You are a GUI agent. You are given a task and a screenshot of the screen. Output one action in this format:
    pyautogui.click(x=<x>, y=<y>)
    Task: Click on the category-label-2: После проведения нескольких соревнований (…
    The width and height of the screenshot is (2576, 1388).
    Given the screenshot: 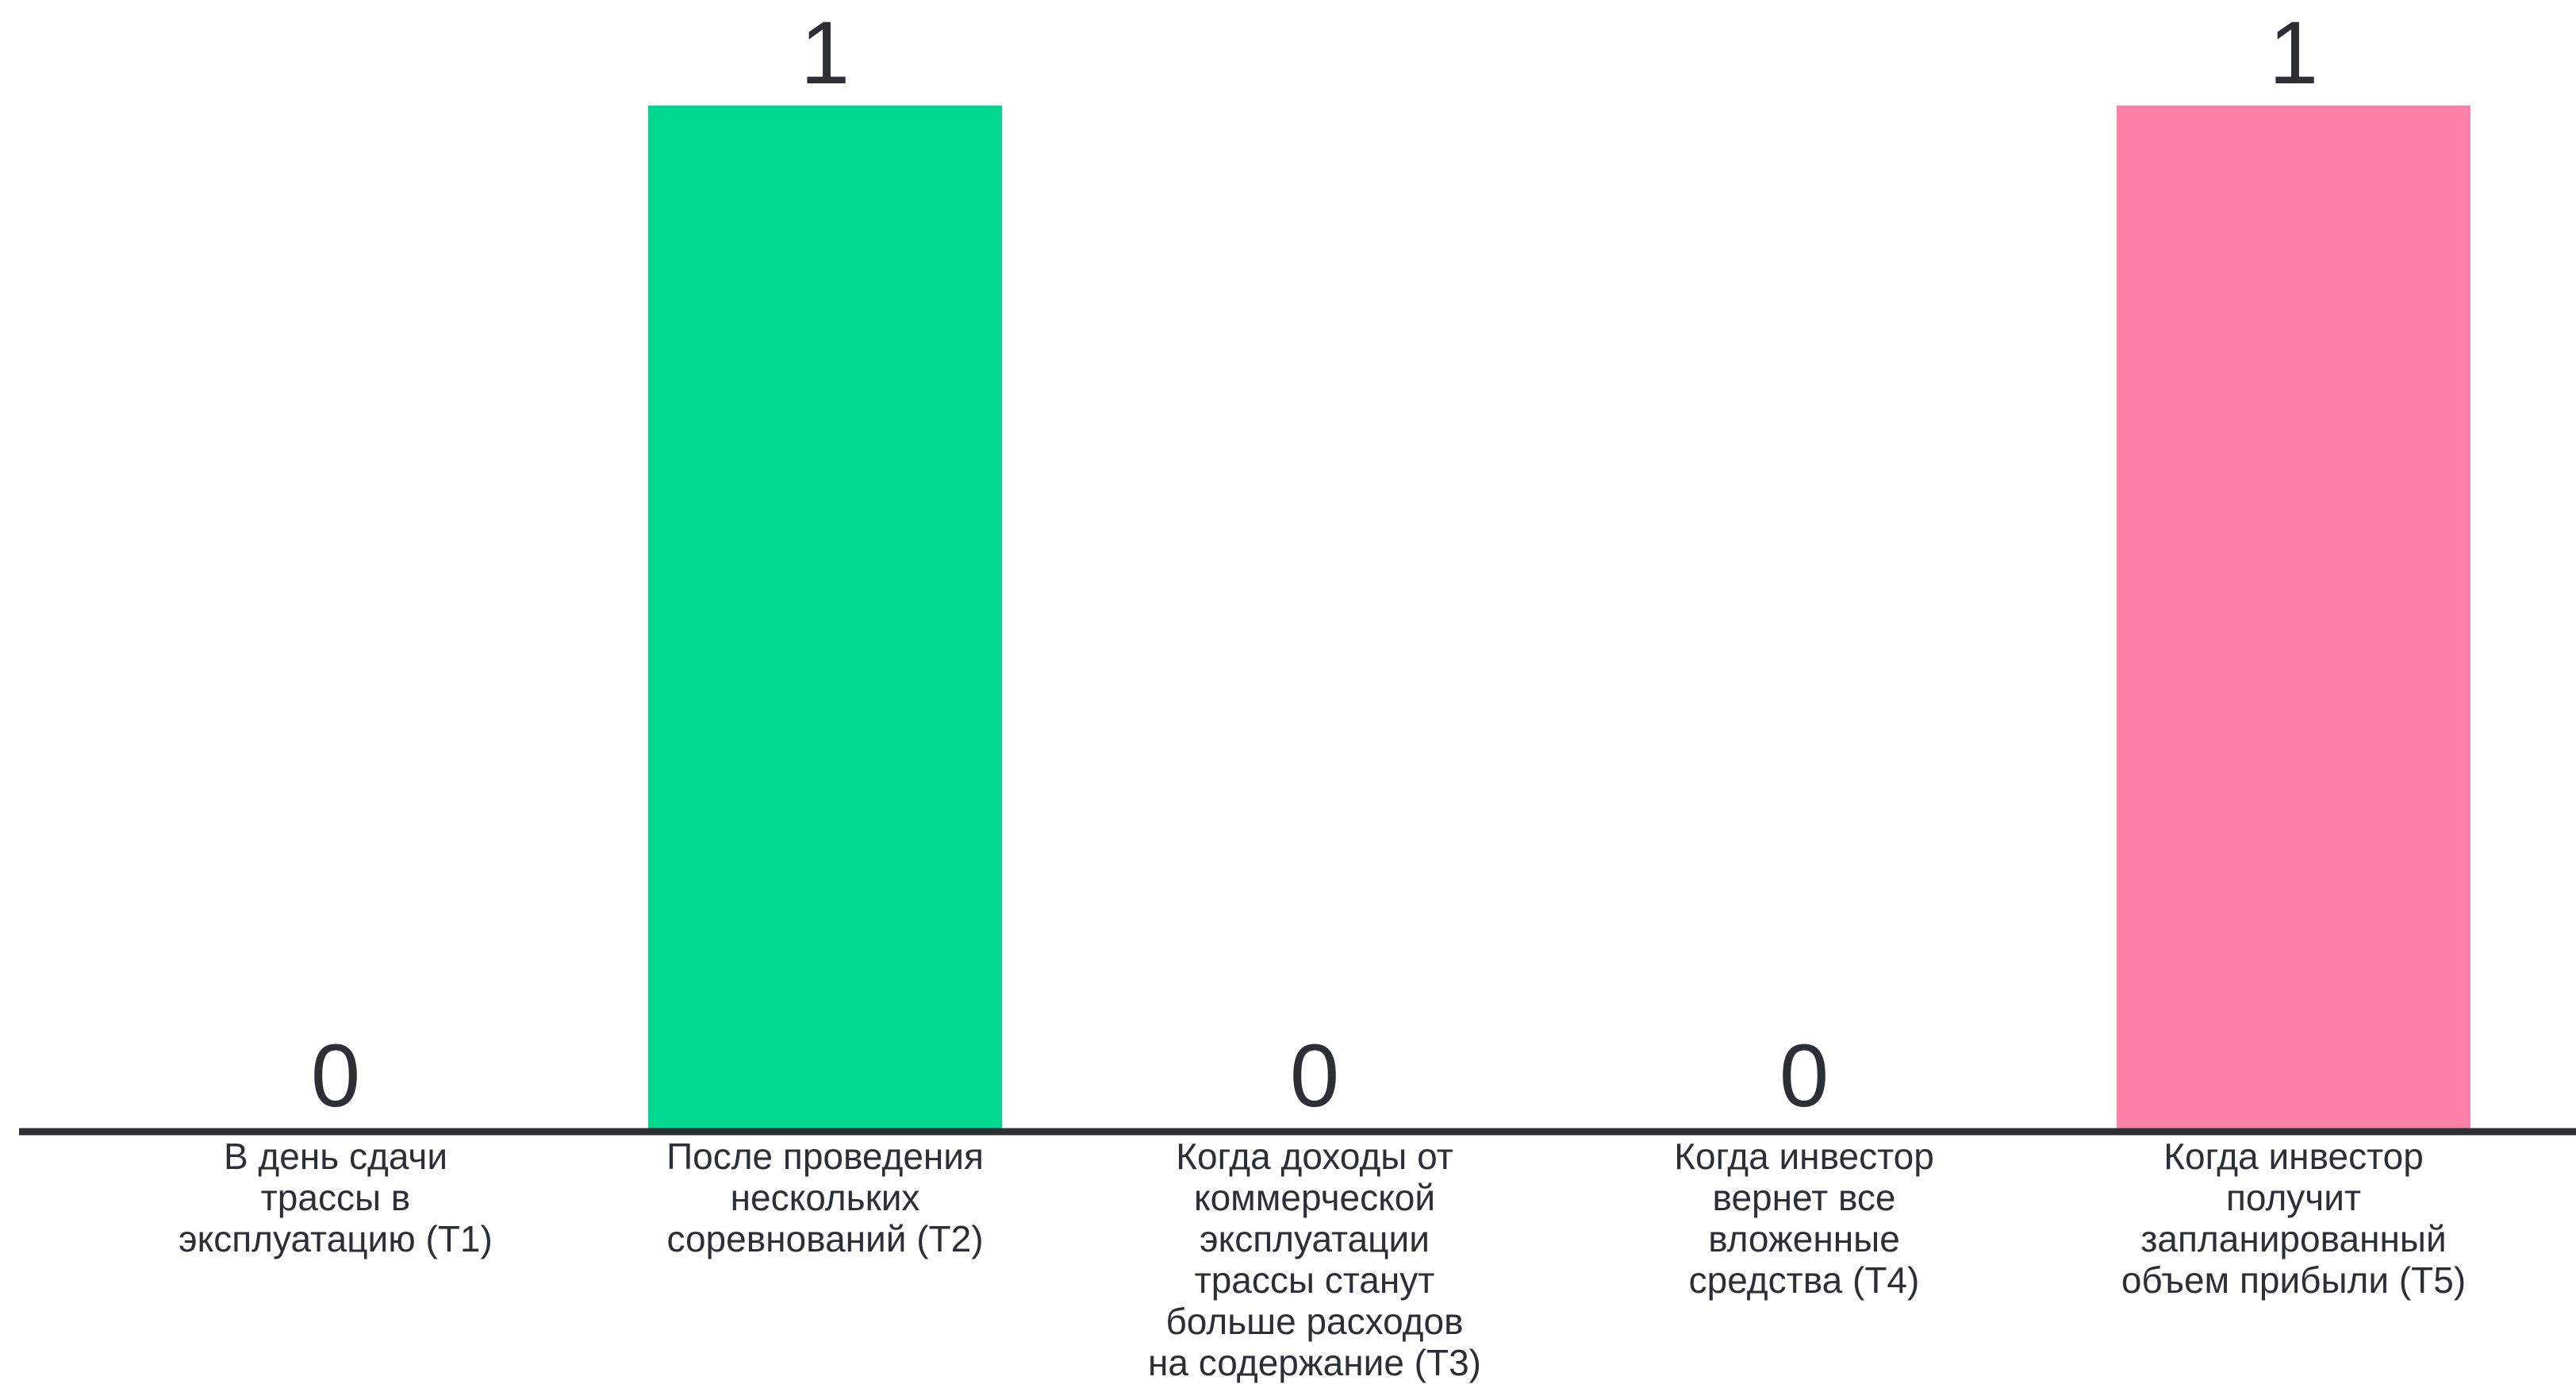 What is the action you would take?
    pyautogui.click(x=825, y=1197)
    